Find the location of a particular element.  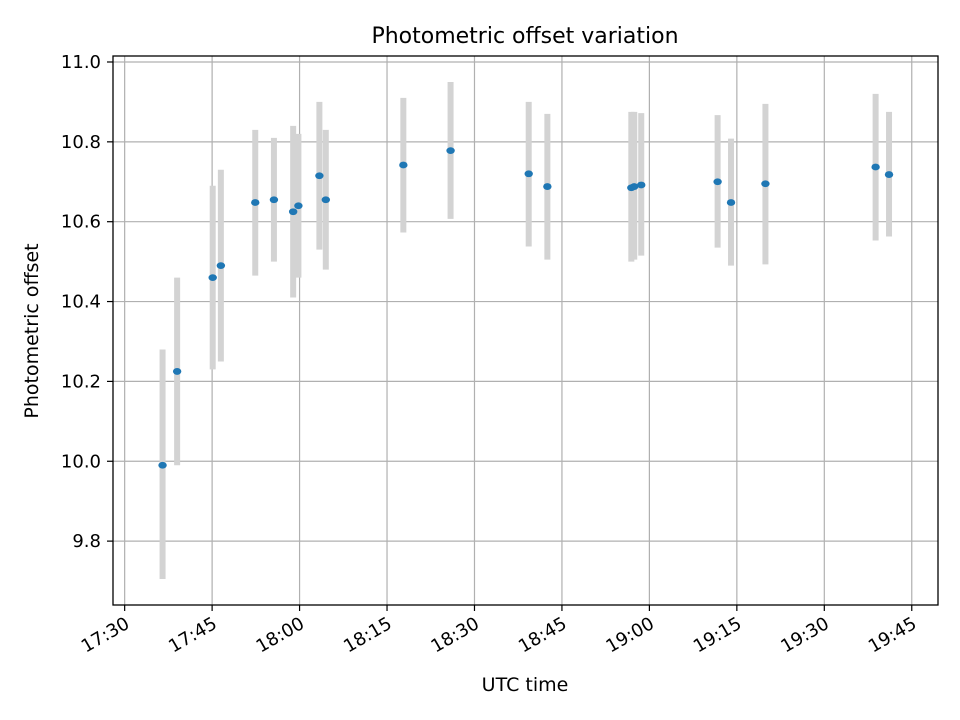

y-axis-ticks: 9.8 10.0 10.2 10.4 10.6 10.8 11.0 is located at coordinates (87, 302).